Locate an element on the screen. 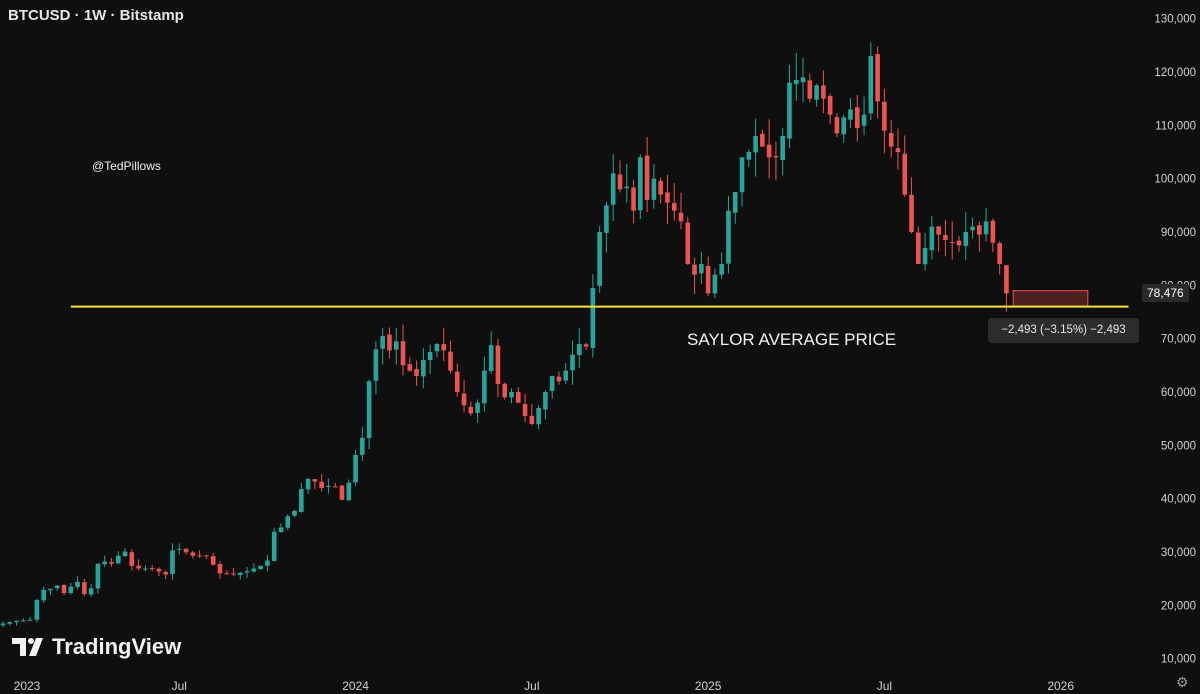 This screenshot has height=694, width=1200. measure-box is located at coordinates (1050, 299).